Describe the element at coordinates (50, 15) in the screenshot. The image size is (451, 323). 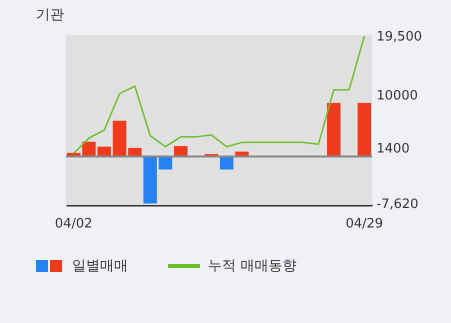
I see `chart-title: 기관` at that location.